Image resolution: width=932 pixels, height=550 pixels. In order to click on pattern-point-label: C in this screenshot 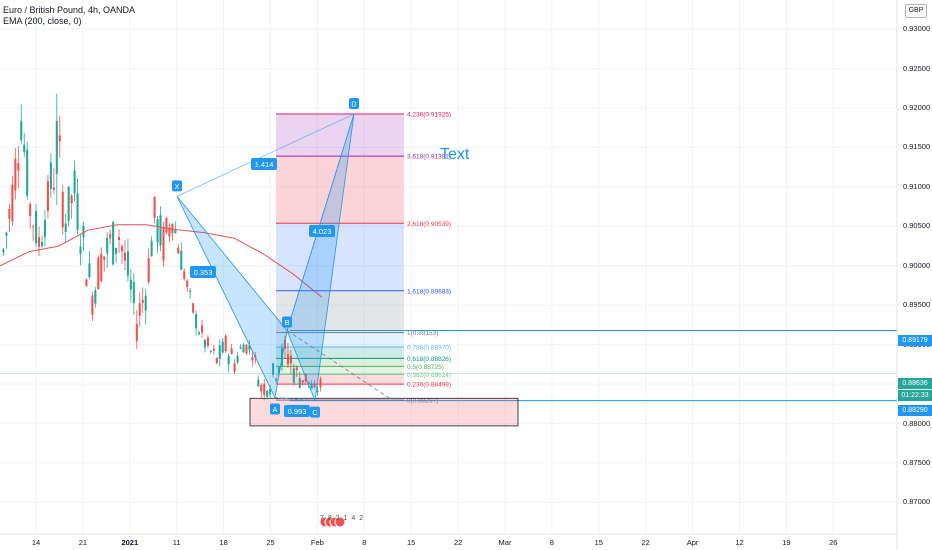, I will do `click(315, 412)`.